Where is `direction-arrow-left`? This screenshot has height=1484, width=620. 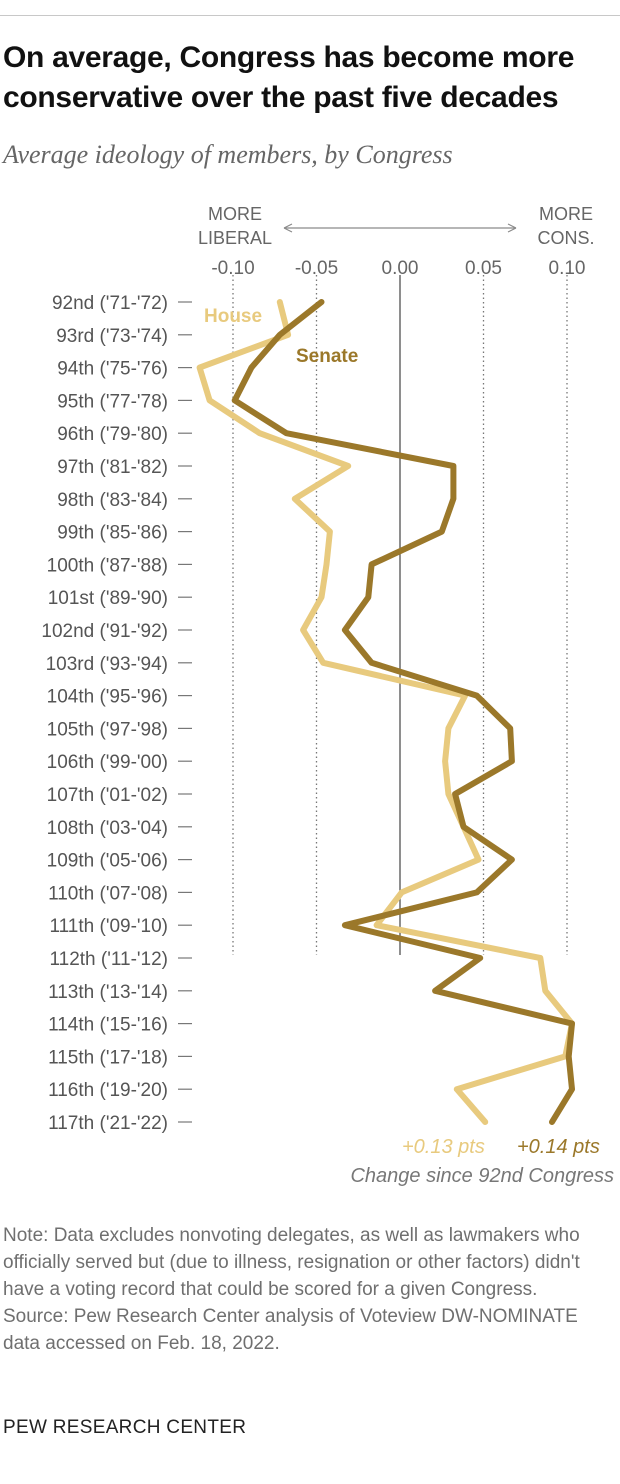
direction-arrow-left is located at coordinates (288, 228).